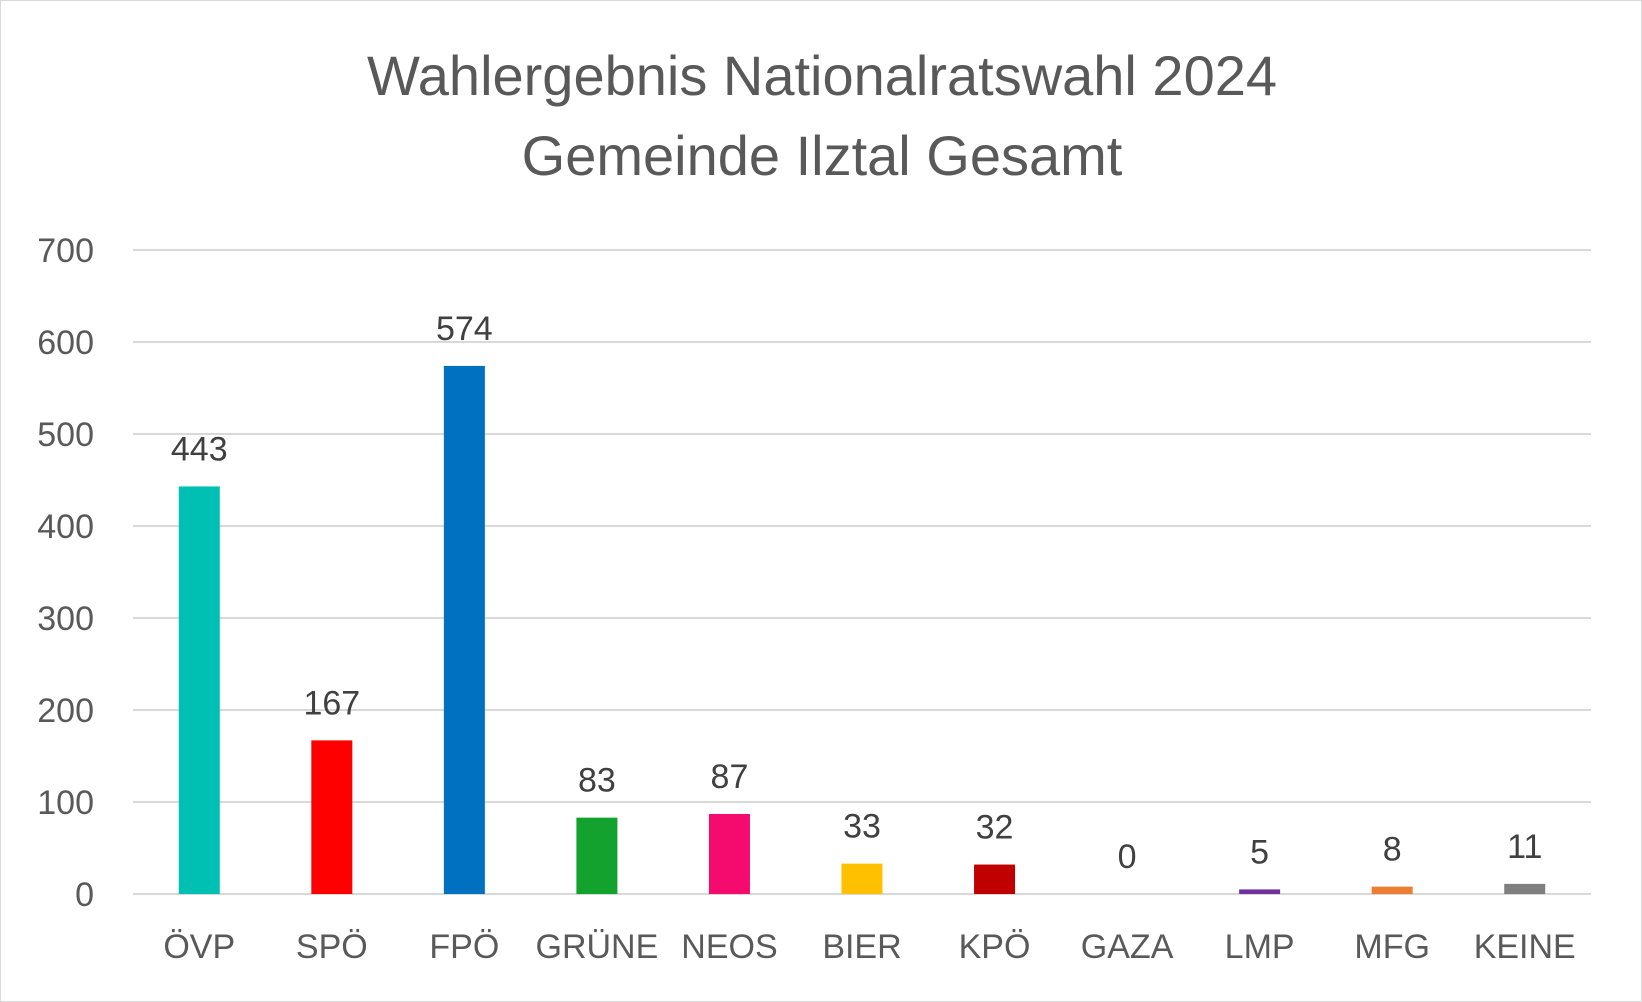 This screenshot has height=1002, width=1642. I want to click on data-label: 87, so click(730, 777).